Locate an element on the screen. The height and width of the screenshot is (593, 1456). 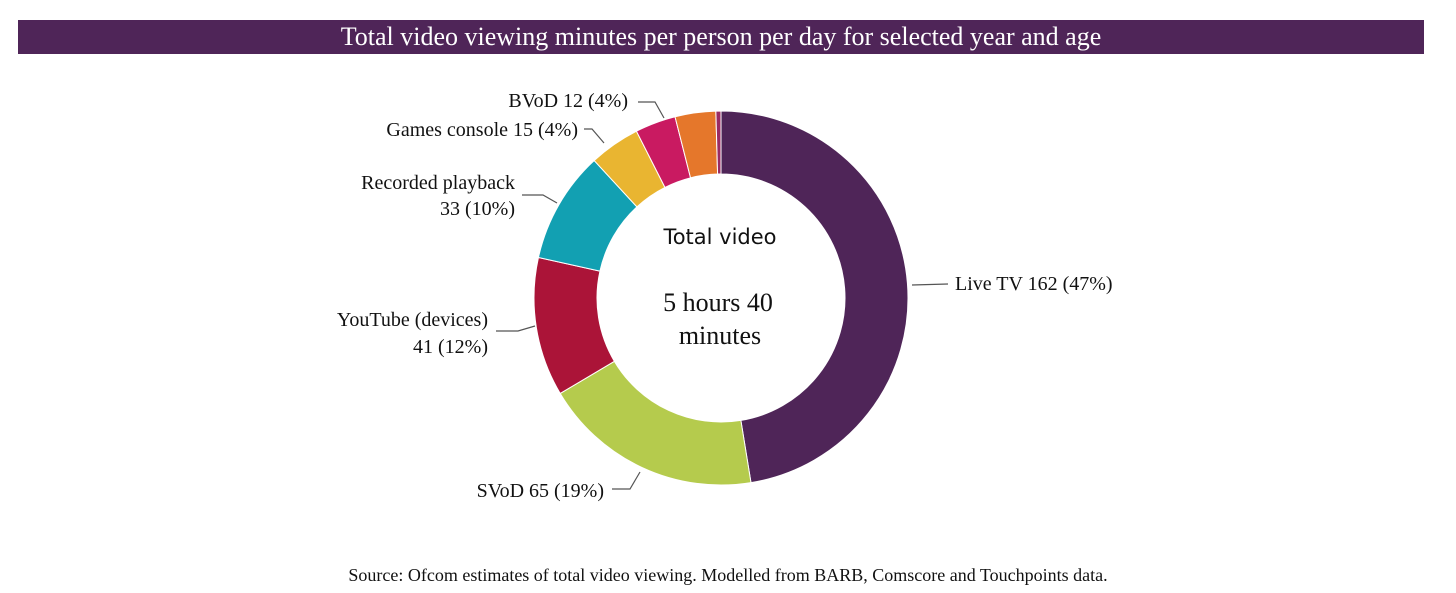
slice-label-live-tv: Live TV 162 (47%) is located at coordinates (1034, 284).